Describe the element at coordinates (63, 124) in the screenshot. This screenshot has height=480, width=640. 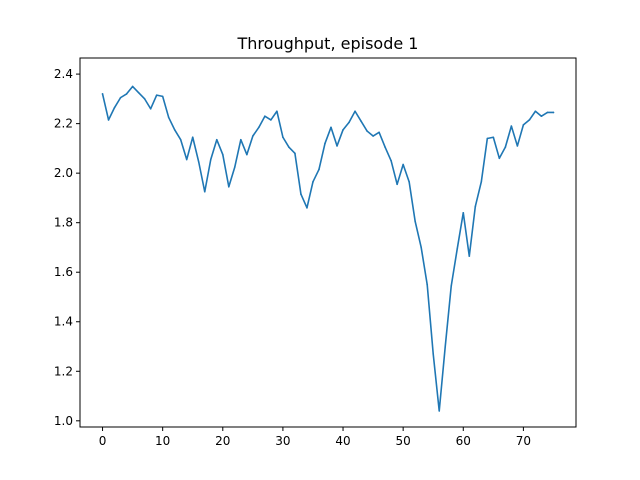
I see `y-tick-label: 2.2` at that location.